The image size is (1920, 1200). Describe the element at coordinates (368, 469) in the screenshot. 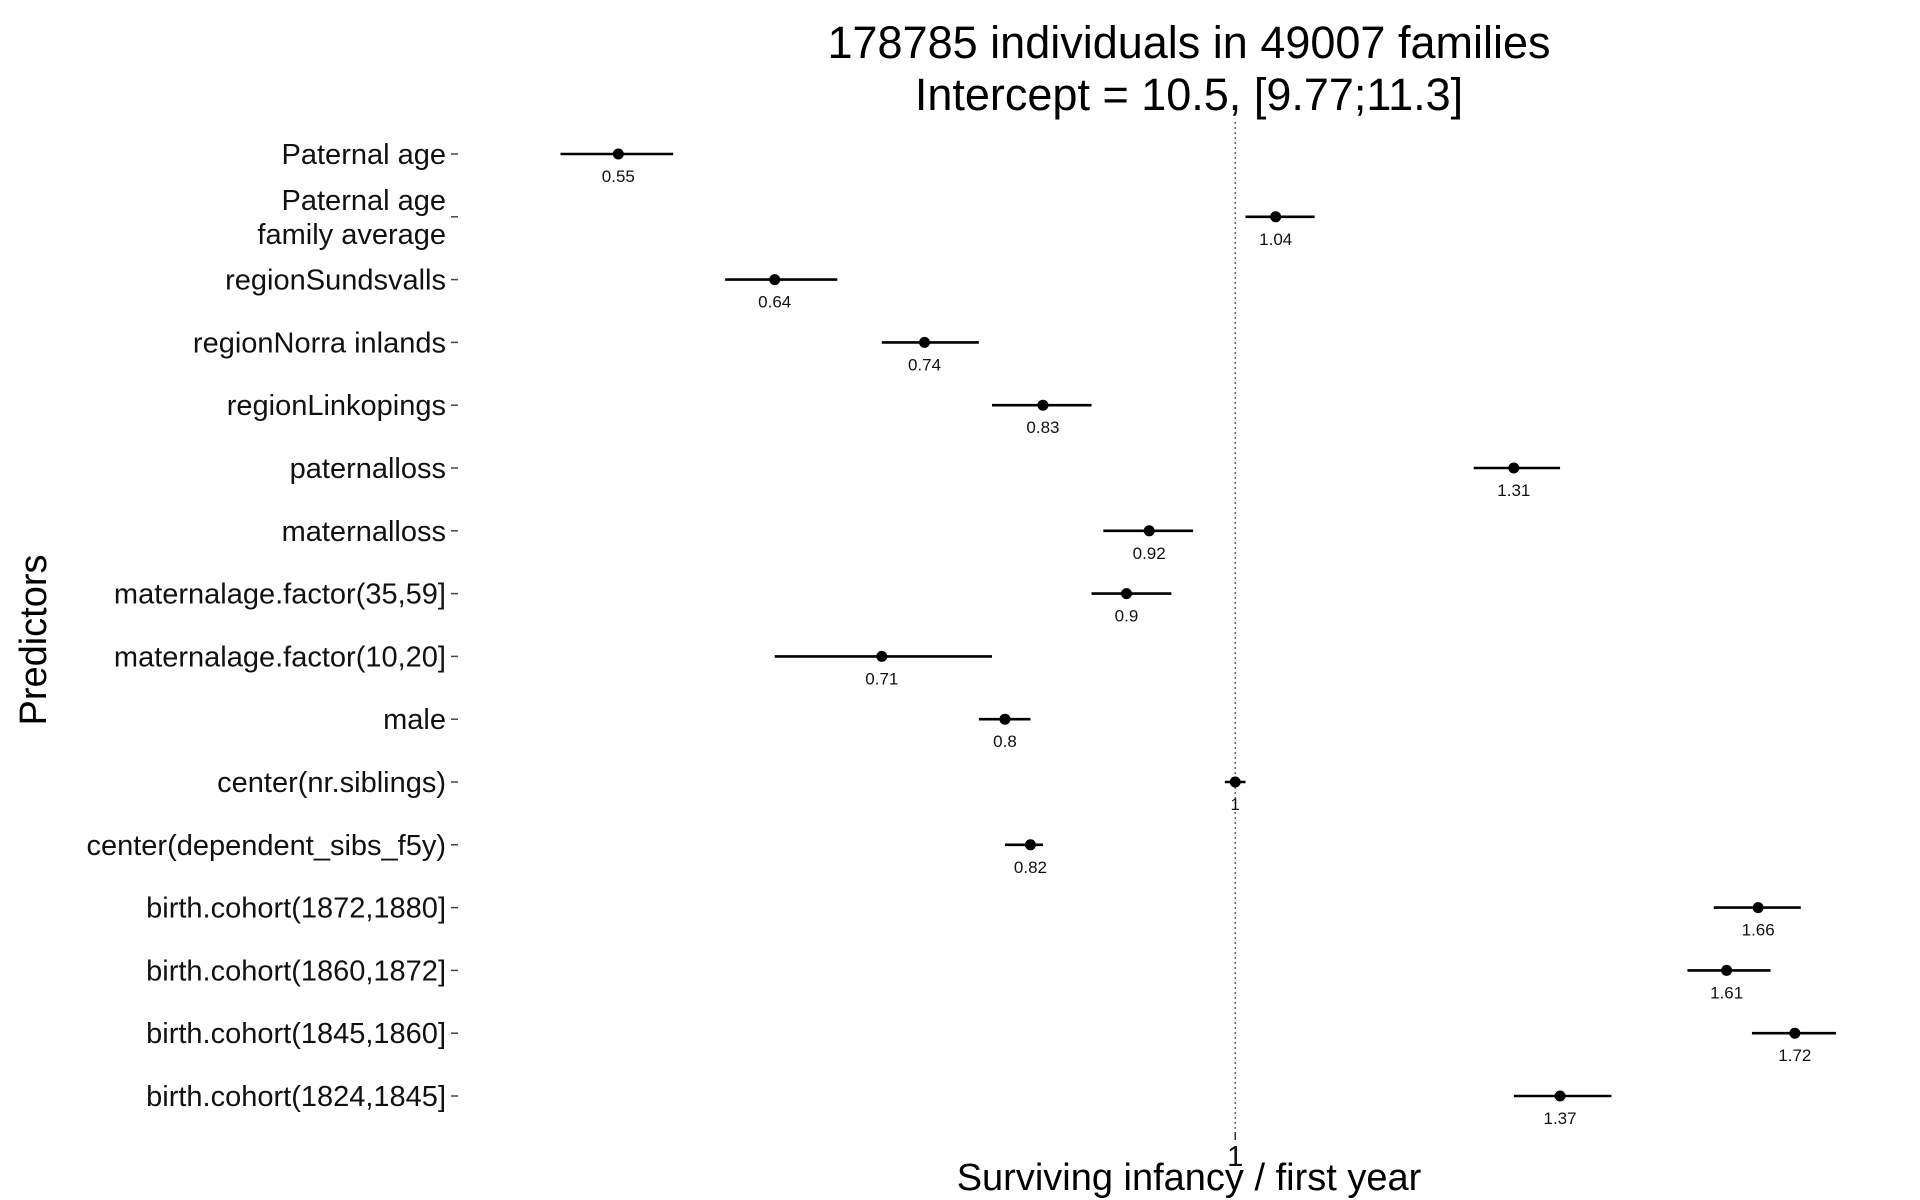

I see `predictor-label: paternalloss` at that location.